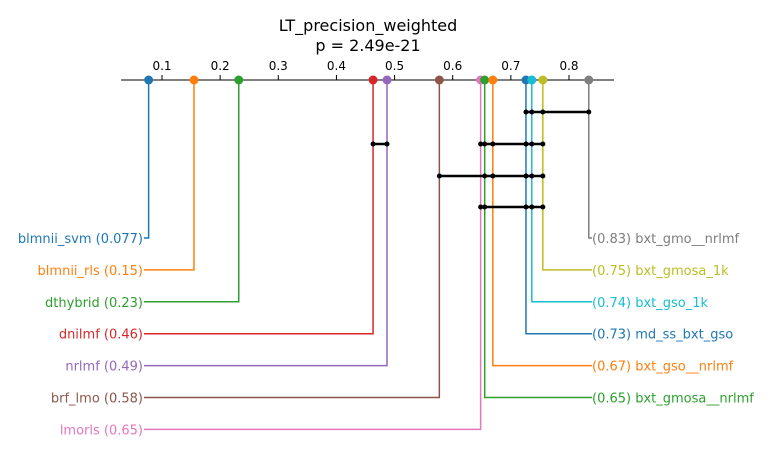 This screenshot has height=462, width=774. What do you see at coordinates (394, 66) in the screenshot?
I see `axis-tick-label: 0.5` at bounding box center [394, 66].